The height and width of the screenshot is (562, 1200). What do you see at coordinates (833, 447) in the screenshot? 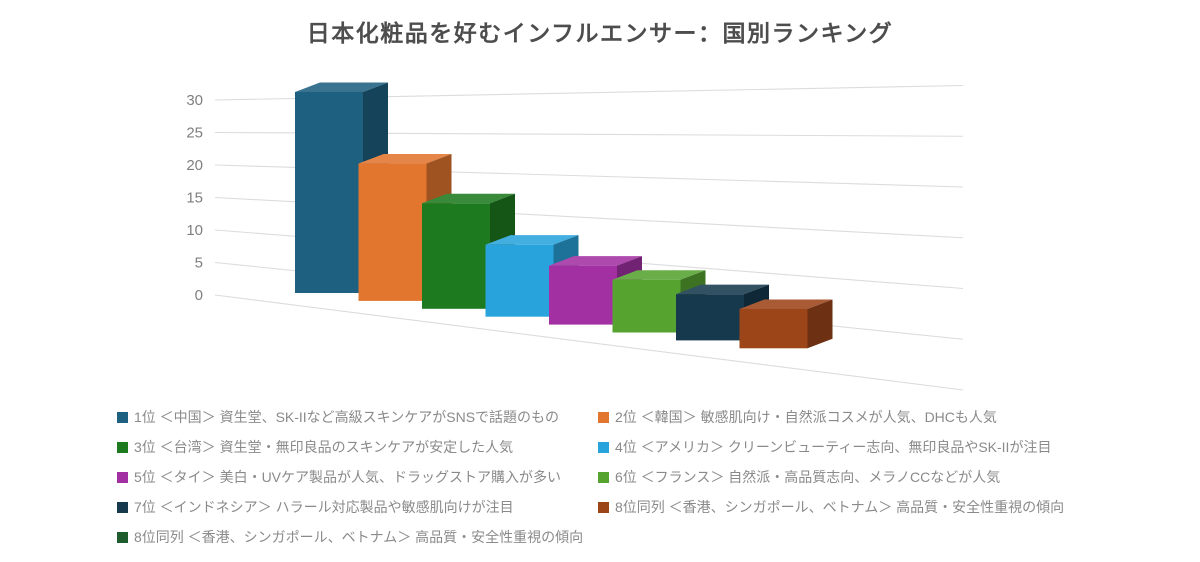
I see `legend-item-label: 4位 ＜アメリカ＞ クリーンビューティー志向、無印良品やSK-IIが注目` at bounding box center [833, 447].